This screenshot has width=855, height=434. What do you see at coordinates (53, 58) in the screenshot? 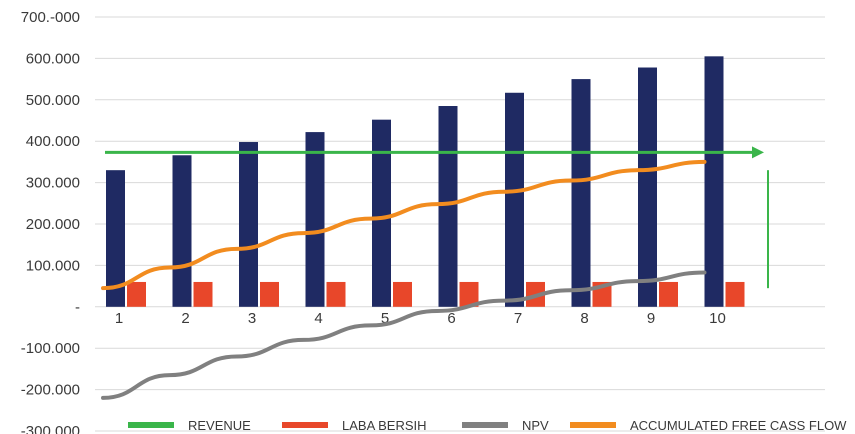
I see `y-tick-label: 600.000` at bounding box center [53, 58].